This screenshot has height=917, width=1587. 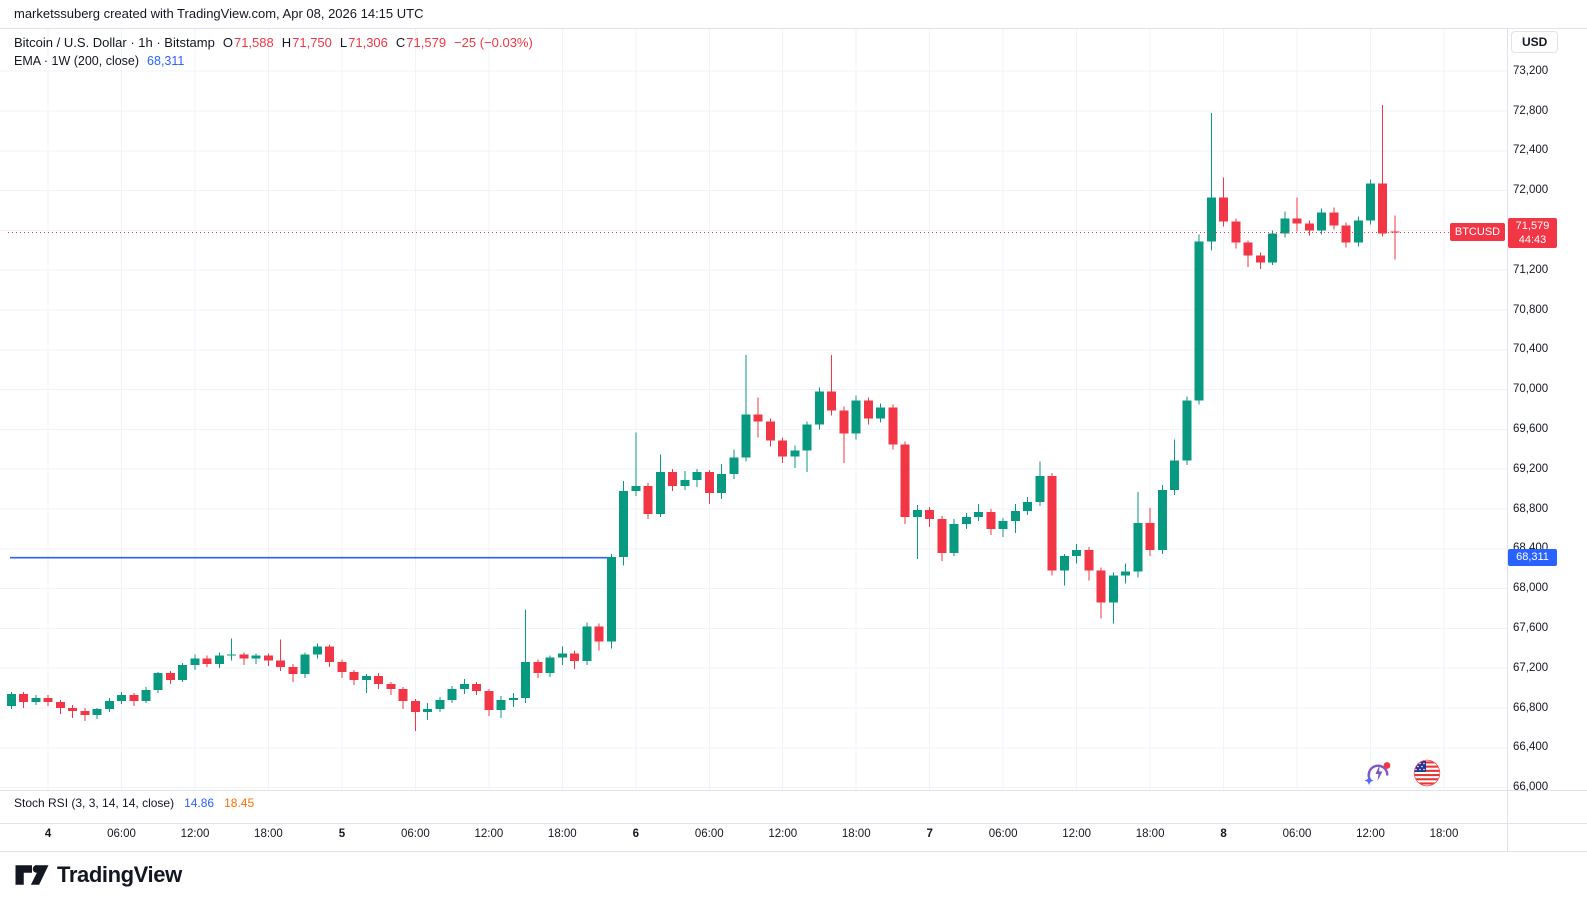 I want to click on indicator-title: EMA · 1W (200, close), so click(x=77, y=61).